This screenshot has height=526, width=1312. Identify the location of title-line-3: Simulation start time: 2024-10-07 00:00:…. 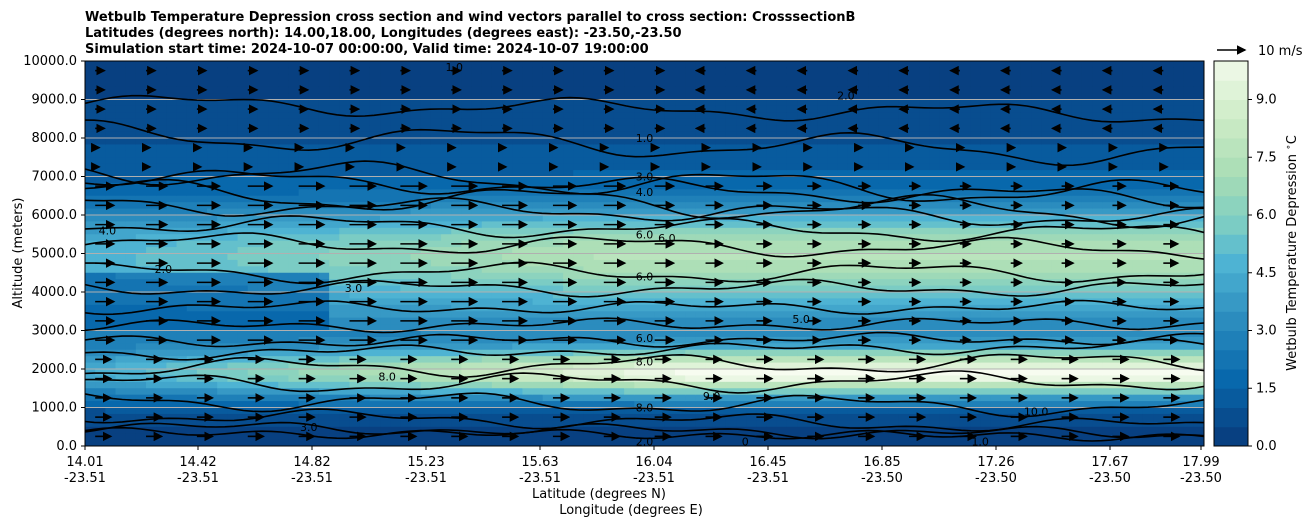
(367, 49).